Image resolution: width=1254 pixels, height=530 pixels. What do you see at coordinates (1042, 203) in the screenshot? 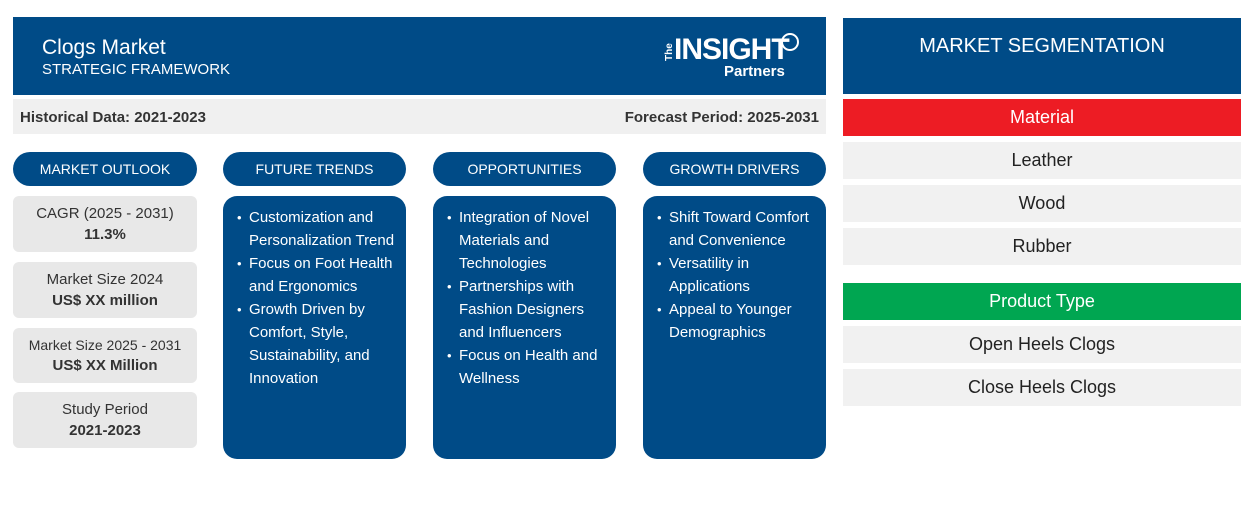
I see `segment-item: Wood` at bounding box center [1042, 203].